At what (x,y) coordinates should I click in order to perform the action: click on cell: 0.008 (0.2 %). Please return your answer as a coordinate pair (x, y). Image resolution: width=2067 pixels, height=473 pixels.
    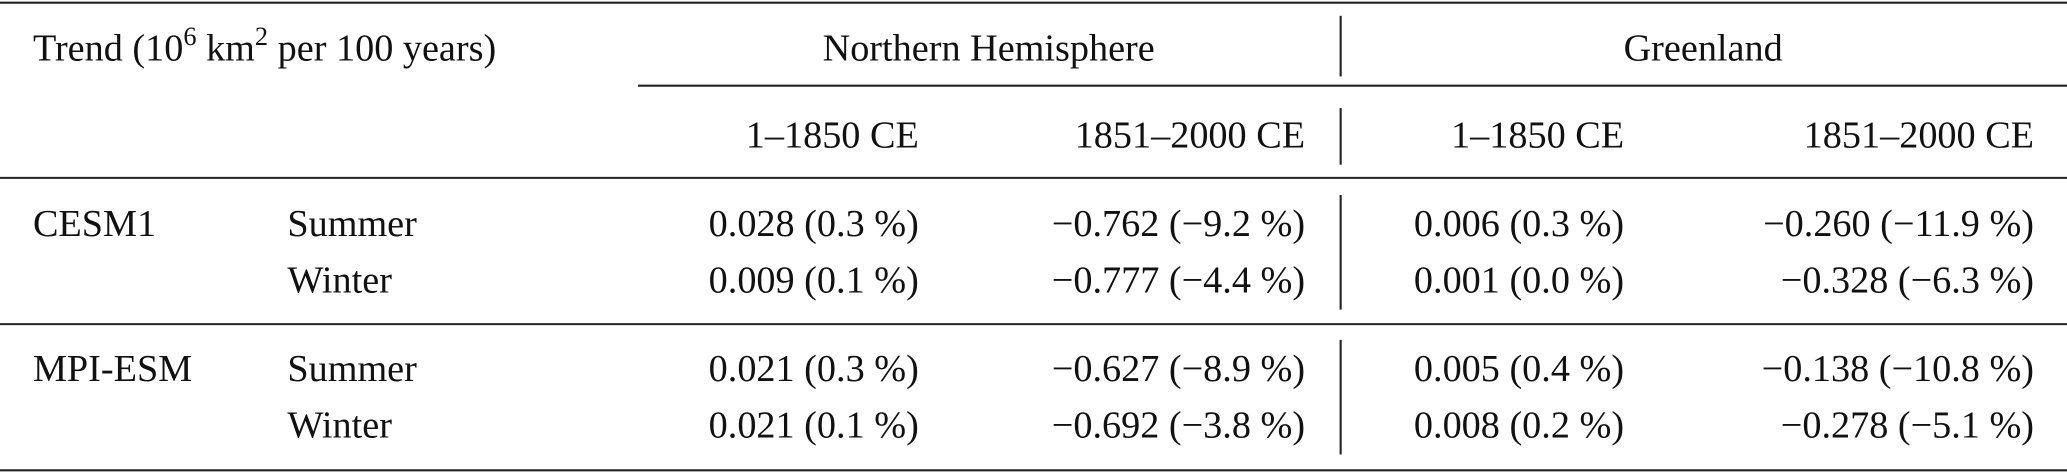
    Looking at the image, I should click on (1519, 425).